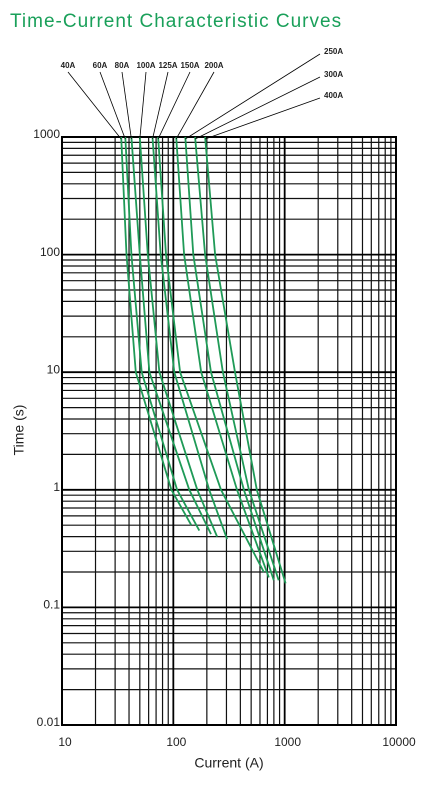 This screenshot has height=790, width=442. Describe the element at coordinates (19, 430) in the screenshot. I see `y-axis-label: Time (s)` at that location.